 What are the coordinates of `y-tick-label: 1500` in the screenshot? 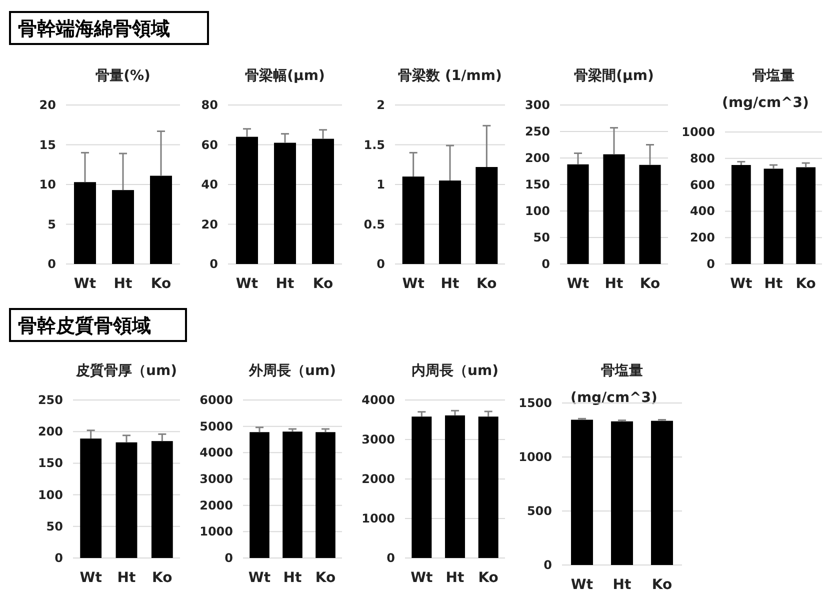 It's located at (535, 403).